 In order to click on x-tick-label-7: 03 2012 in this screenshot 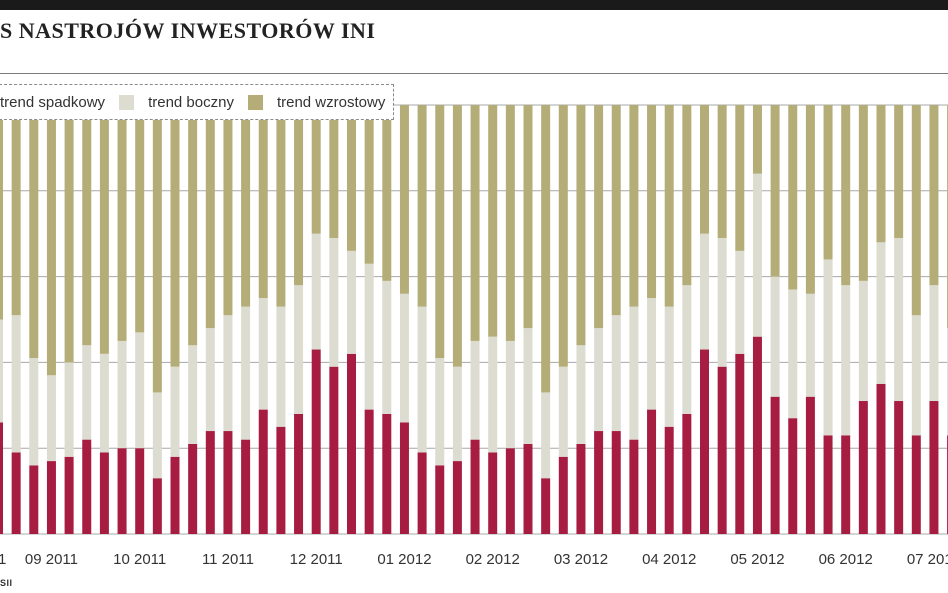, I will do `click(581, 559)`.